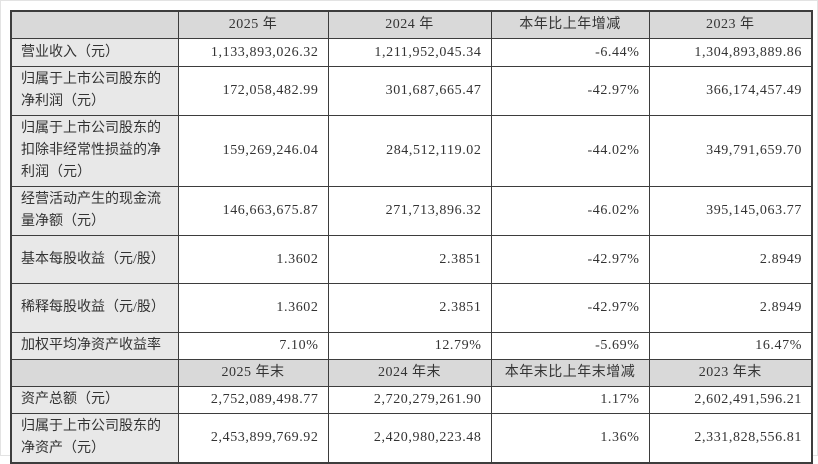 Image resolution: width=818 pixels, height=464 pixels. Describe the element at coordinates (94, 308) in the screenshot. I see `row-label: 稀释每股收益（元/股）` at that location.